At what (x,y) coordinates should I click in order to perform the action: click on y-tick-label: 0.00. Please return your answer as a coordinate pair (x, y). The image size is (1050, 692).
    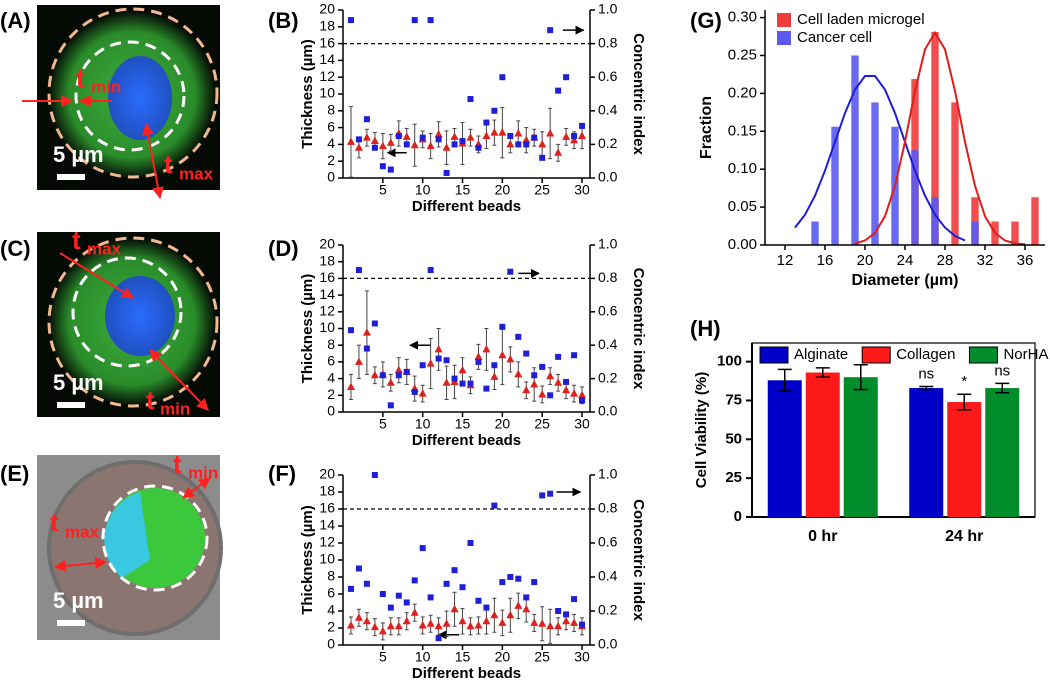
    Looking at the image, I should click on (742, 244).